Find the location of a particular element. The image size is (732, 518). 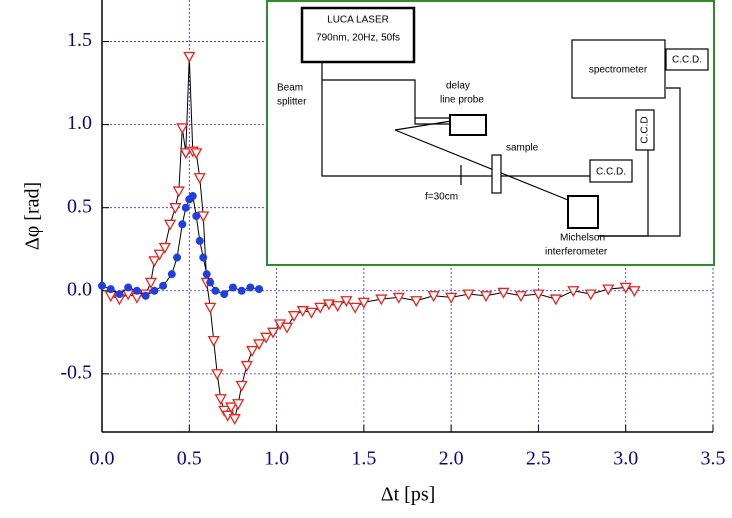

series-line is located at coordinates (180, 246).